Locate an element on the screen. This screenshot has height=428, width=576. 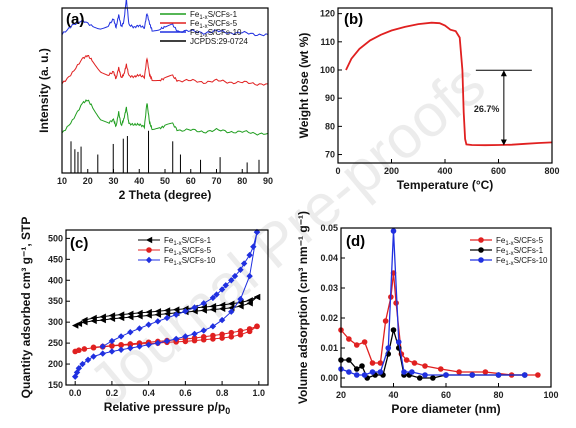
panel-label-c: (c) is located at coordinates (79, 243).